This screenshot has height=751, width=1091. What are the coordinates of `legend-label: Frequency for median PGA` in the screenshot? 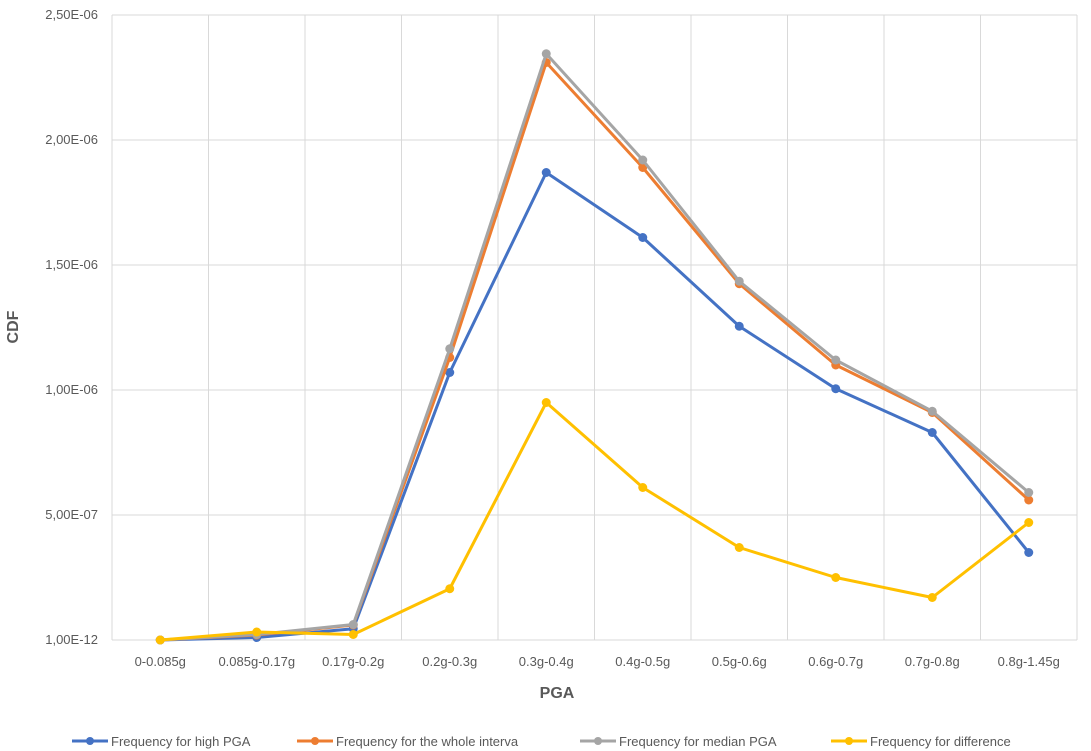 It's located at (698, 741).